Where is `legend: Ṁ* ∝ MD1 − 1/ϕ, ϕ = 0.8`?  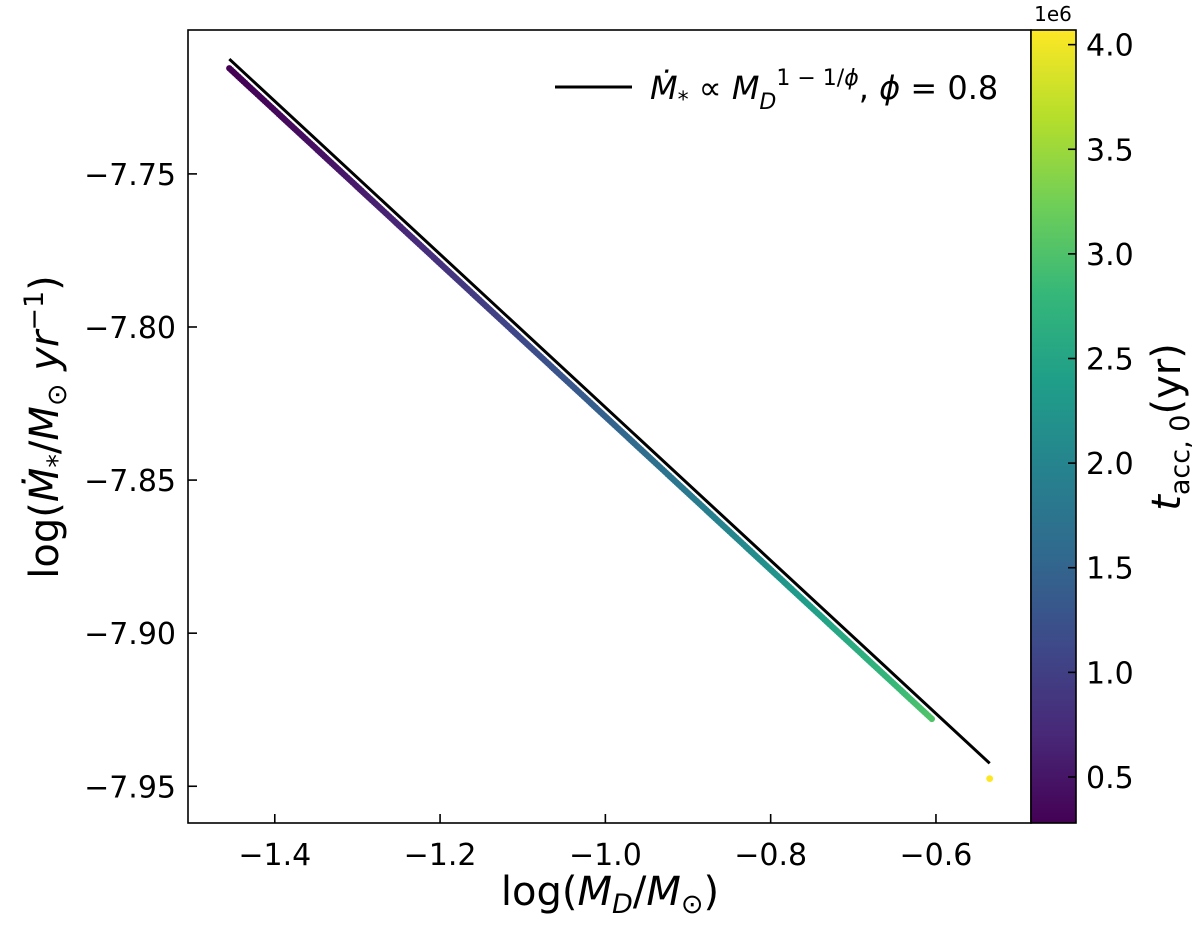 legend: Ṁ* ∝ MD1 − 1/ϕ, ϕ = 0.8 is located at coordinates (776, 90).